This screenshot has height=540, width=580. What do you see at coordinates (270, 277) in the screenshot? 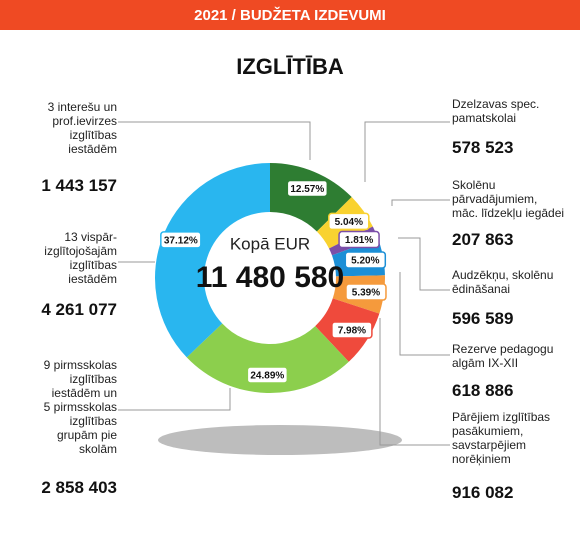
I see `total-value: 11 480 580` at bounding box center [270, 277].